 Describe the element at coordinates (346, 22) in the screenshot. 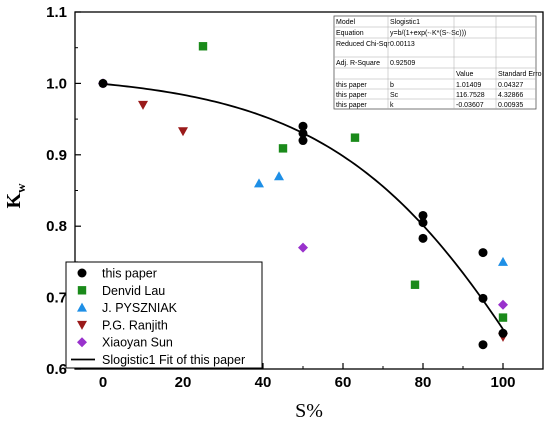

I see `stats-cell: Model` at that location.